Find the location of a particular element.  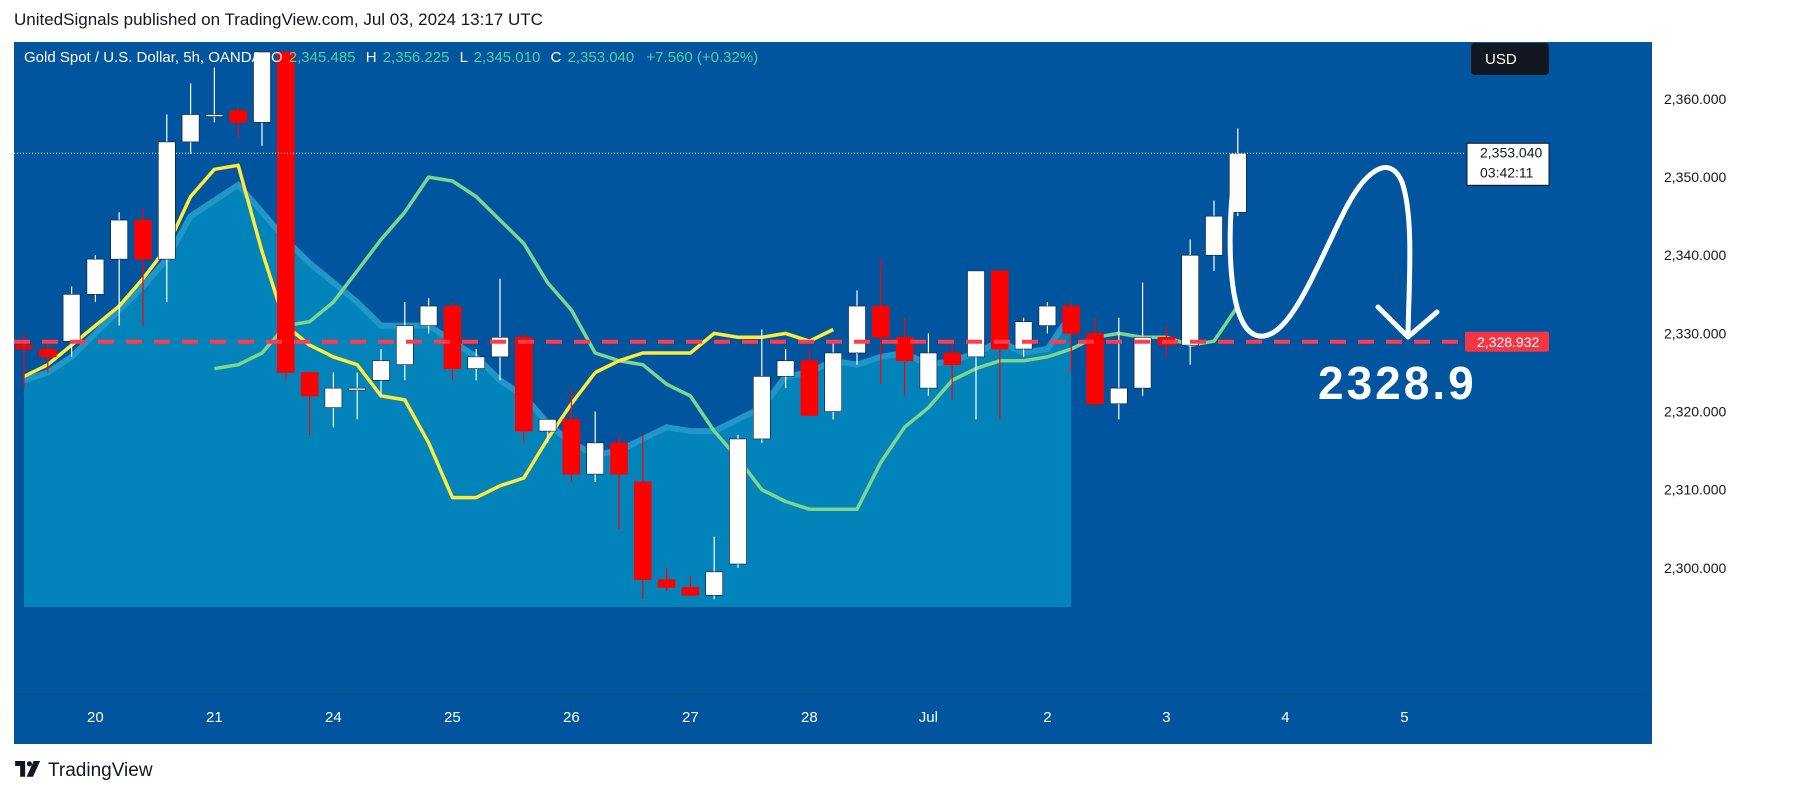

price-axis-background is located at coordinates (1715, 393).